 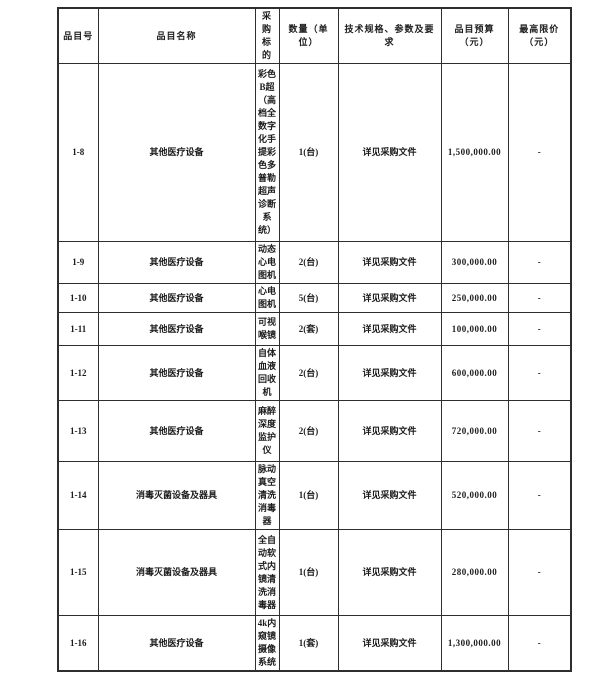 I want to click on cell-item-no: 1-11, so click(x=78, y=329).